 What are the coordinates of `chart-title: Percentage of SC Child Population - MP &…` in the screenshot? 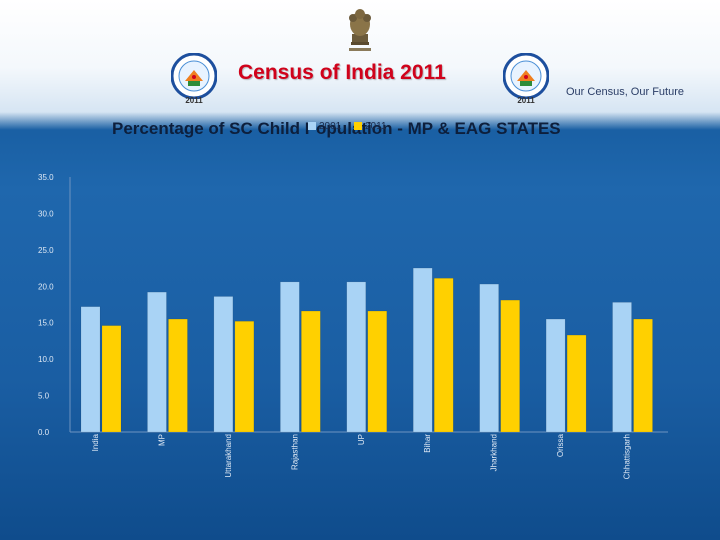 It's located at (336, 128).